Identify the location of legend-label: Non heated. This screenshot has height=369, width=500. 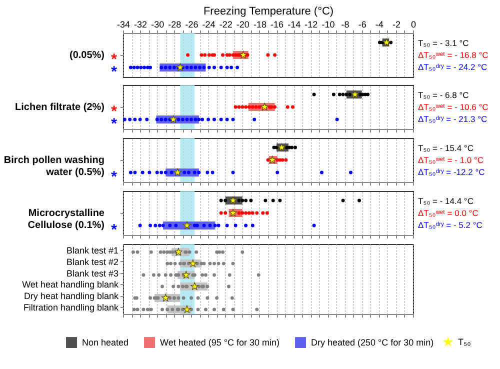
(105, 343).